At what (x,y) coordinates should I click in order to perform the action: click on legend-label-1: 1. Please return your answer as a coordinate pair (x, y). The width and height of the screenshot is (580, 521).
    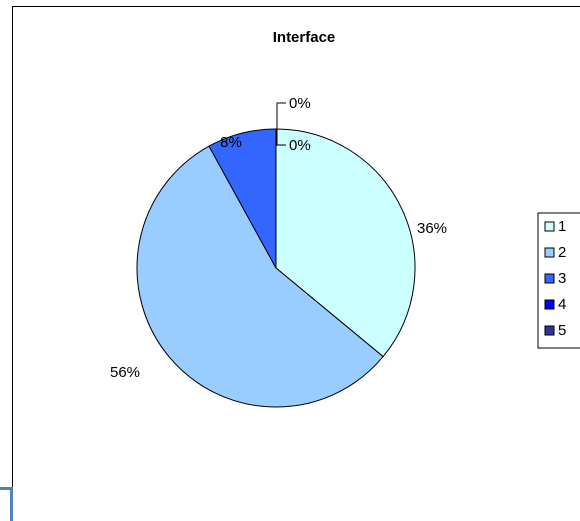
    Looking at the image, I should click on (562, 226).